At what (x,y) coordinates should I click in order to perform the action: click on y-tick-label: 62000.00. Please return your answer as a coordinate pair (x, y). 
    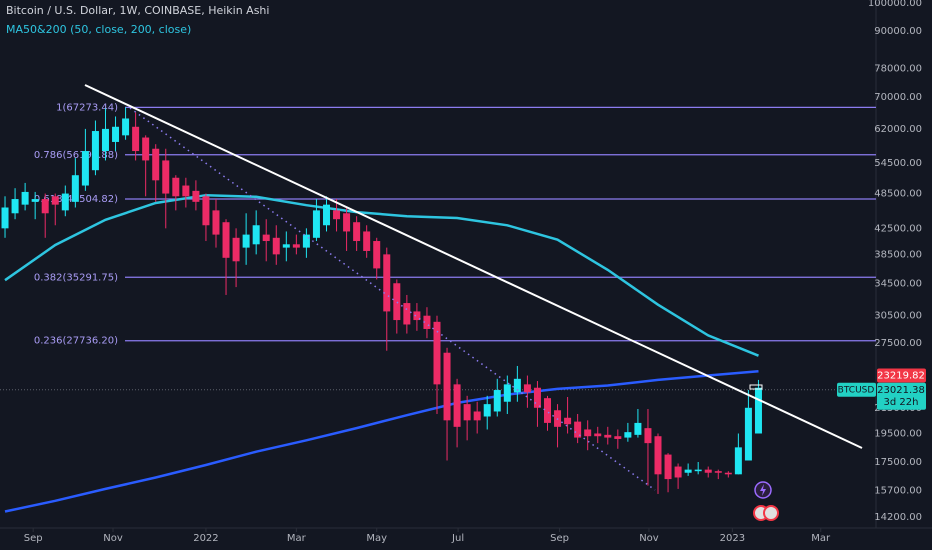
    Looking at the image, I should click on (898, 129).